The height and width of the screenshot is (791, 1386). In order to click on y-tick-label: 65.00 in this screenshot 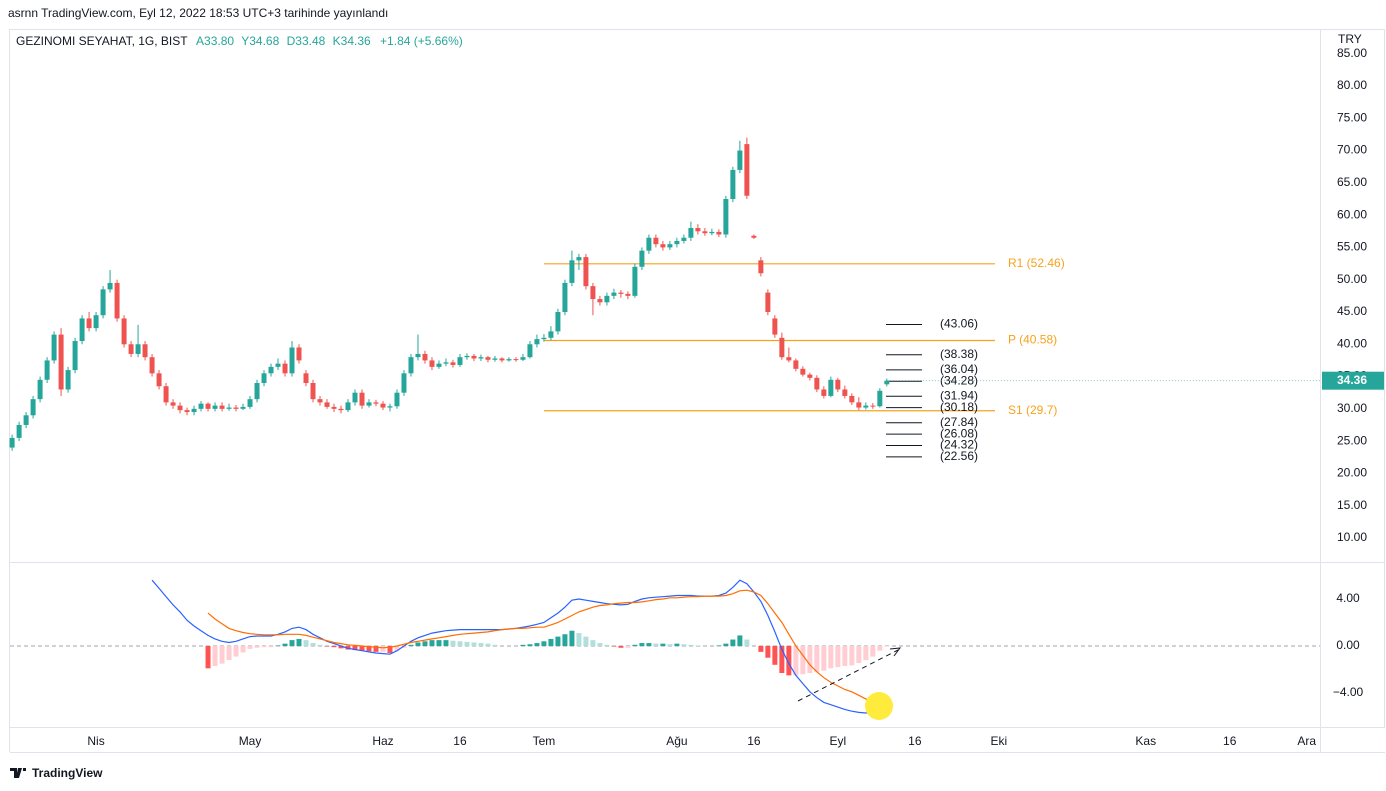, I will do `click(1352, 182)`.